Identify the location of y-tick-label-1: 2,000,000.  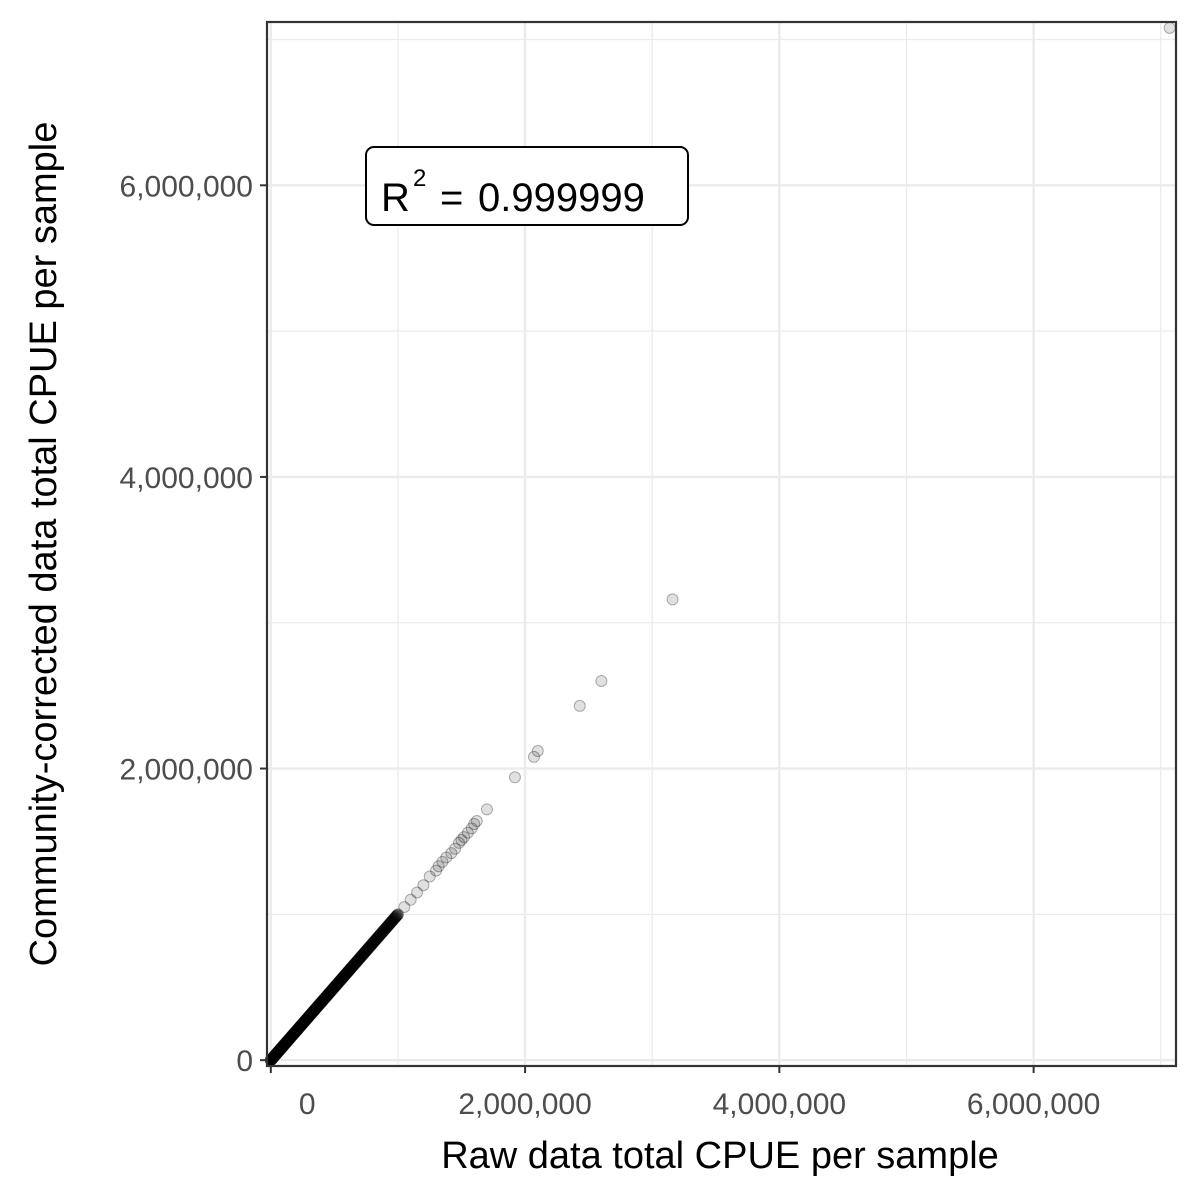
(186, 770).